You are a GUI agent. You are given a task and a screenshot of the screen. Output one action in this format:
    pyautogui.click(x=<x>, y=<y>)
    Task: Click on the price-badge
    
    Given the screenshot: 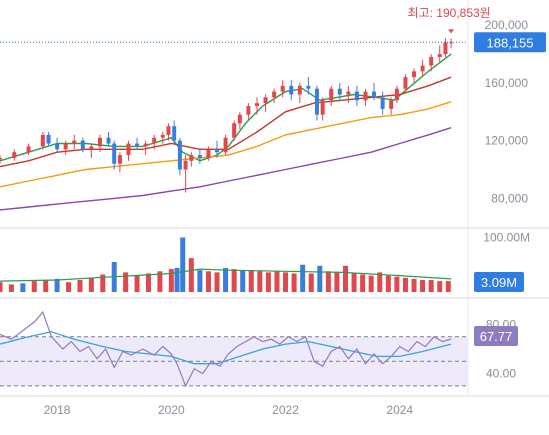 What is the action you would take?
    pyautogui.click(x=510, y=42)
    